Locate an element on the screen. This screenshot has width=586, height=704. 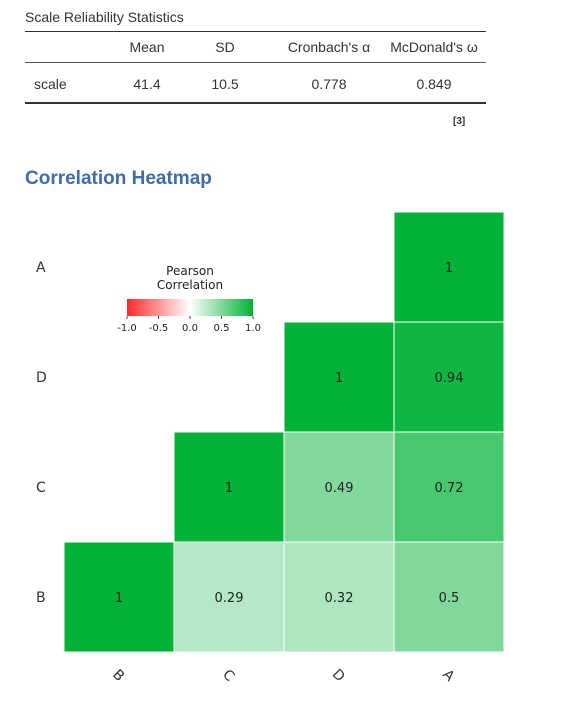
heatmap-cell-B-B is located at coordinates (119, 597).